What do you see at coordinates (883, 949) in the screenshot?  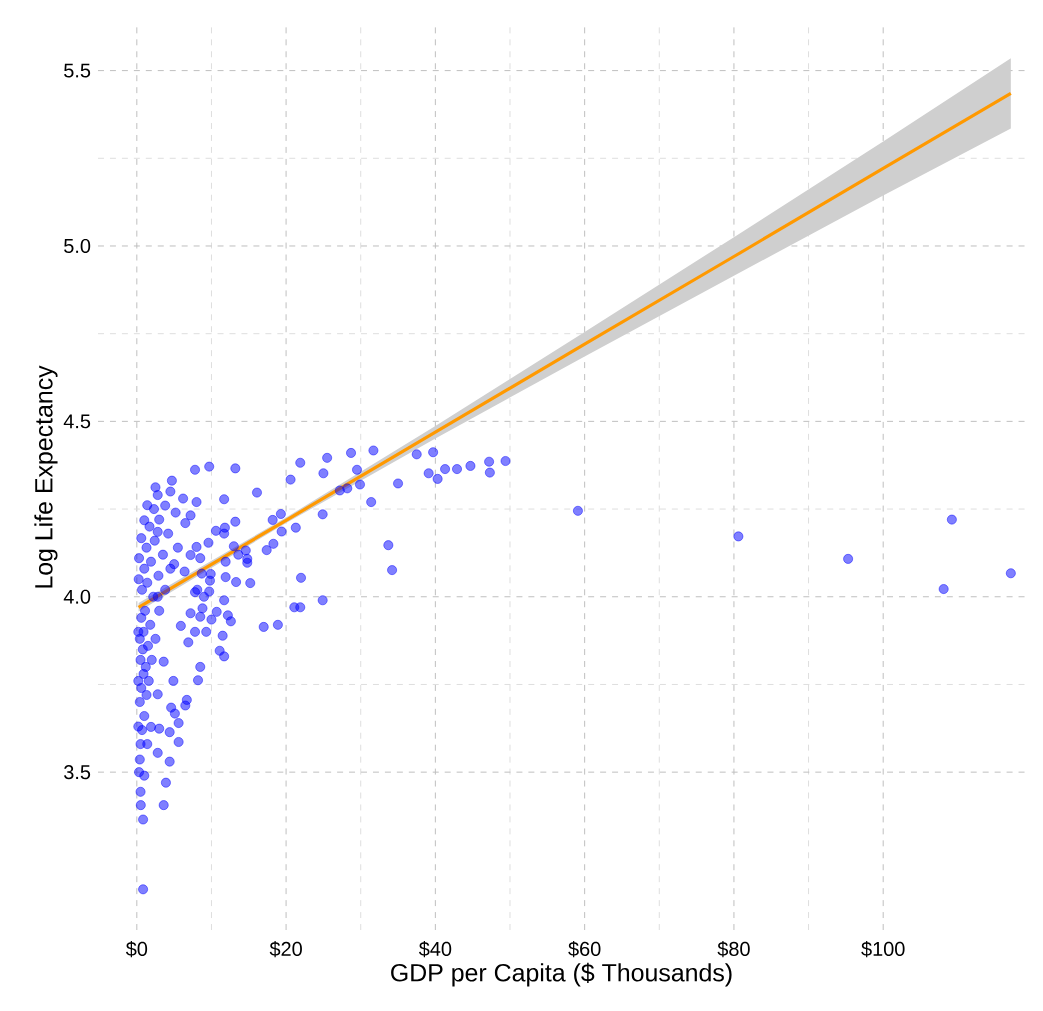 I see `x-tick-label: $100` at bounding box center [883, 949].